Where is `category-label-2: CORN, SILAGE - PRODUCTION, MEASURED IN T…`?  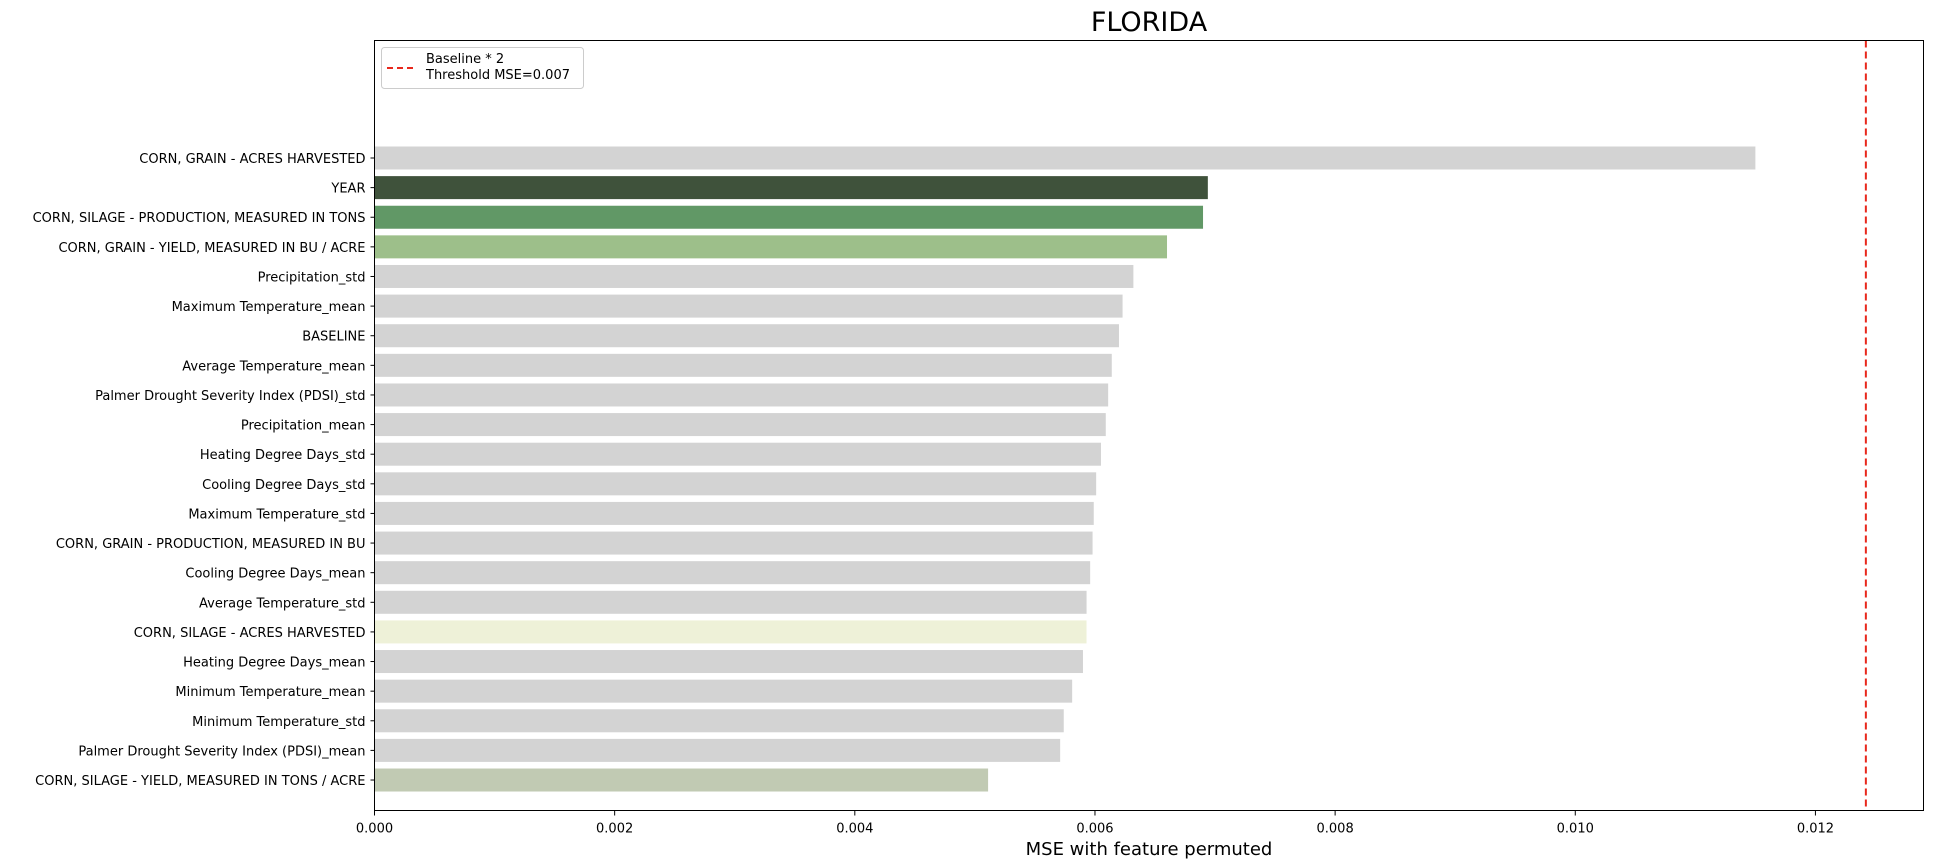 category-label-2: CORN, SILAGE - PRODUCTION, MEASURED IN T… is located at coordinates (199, 218).